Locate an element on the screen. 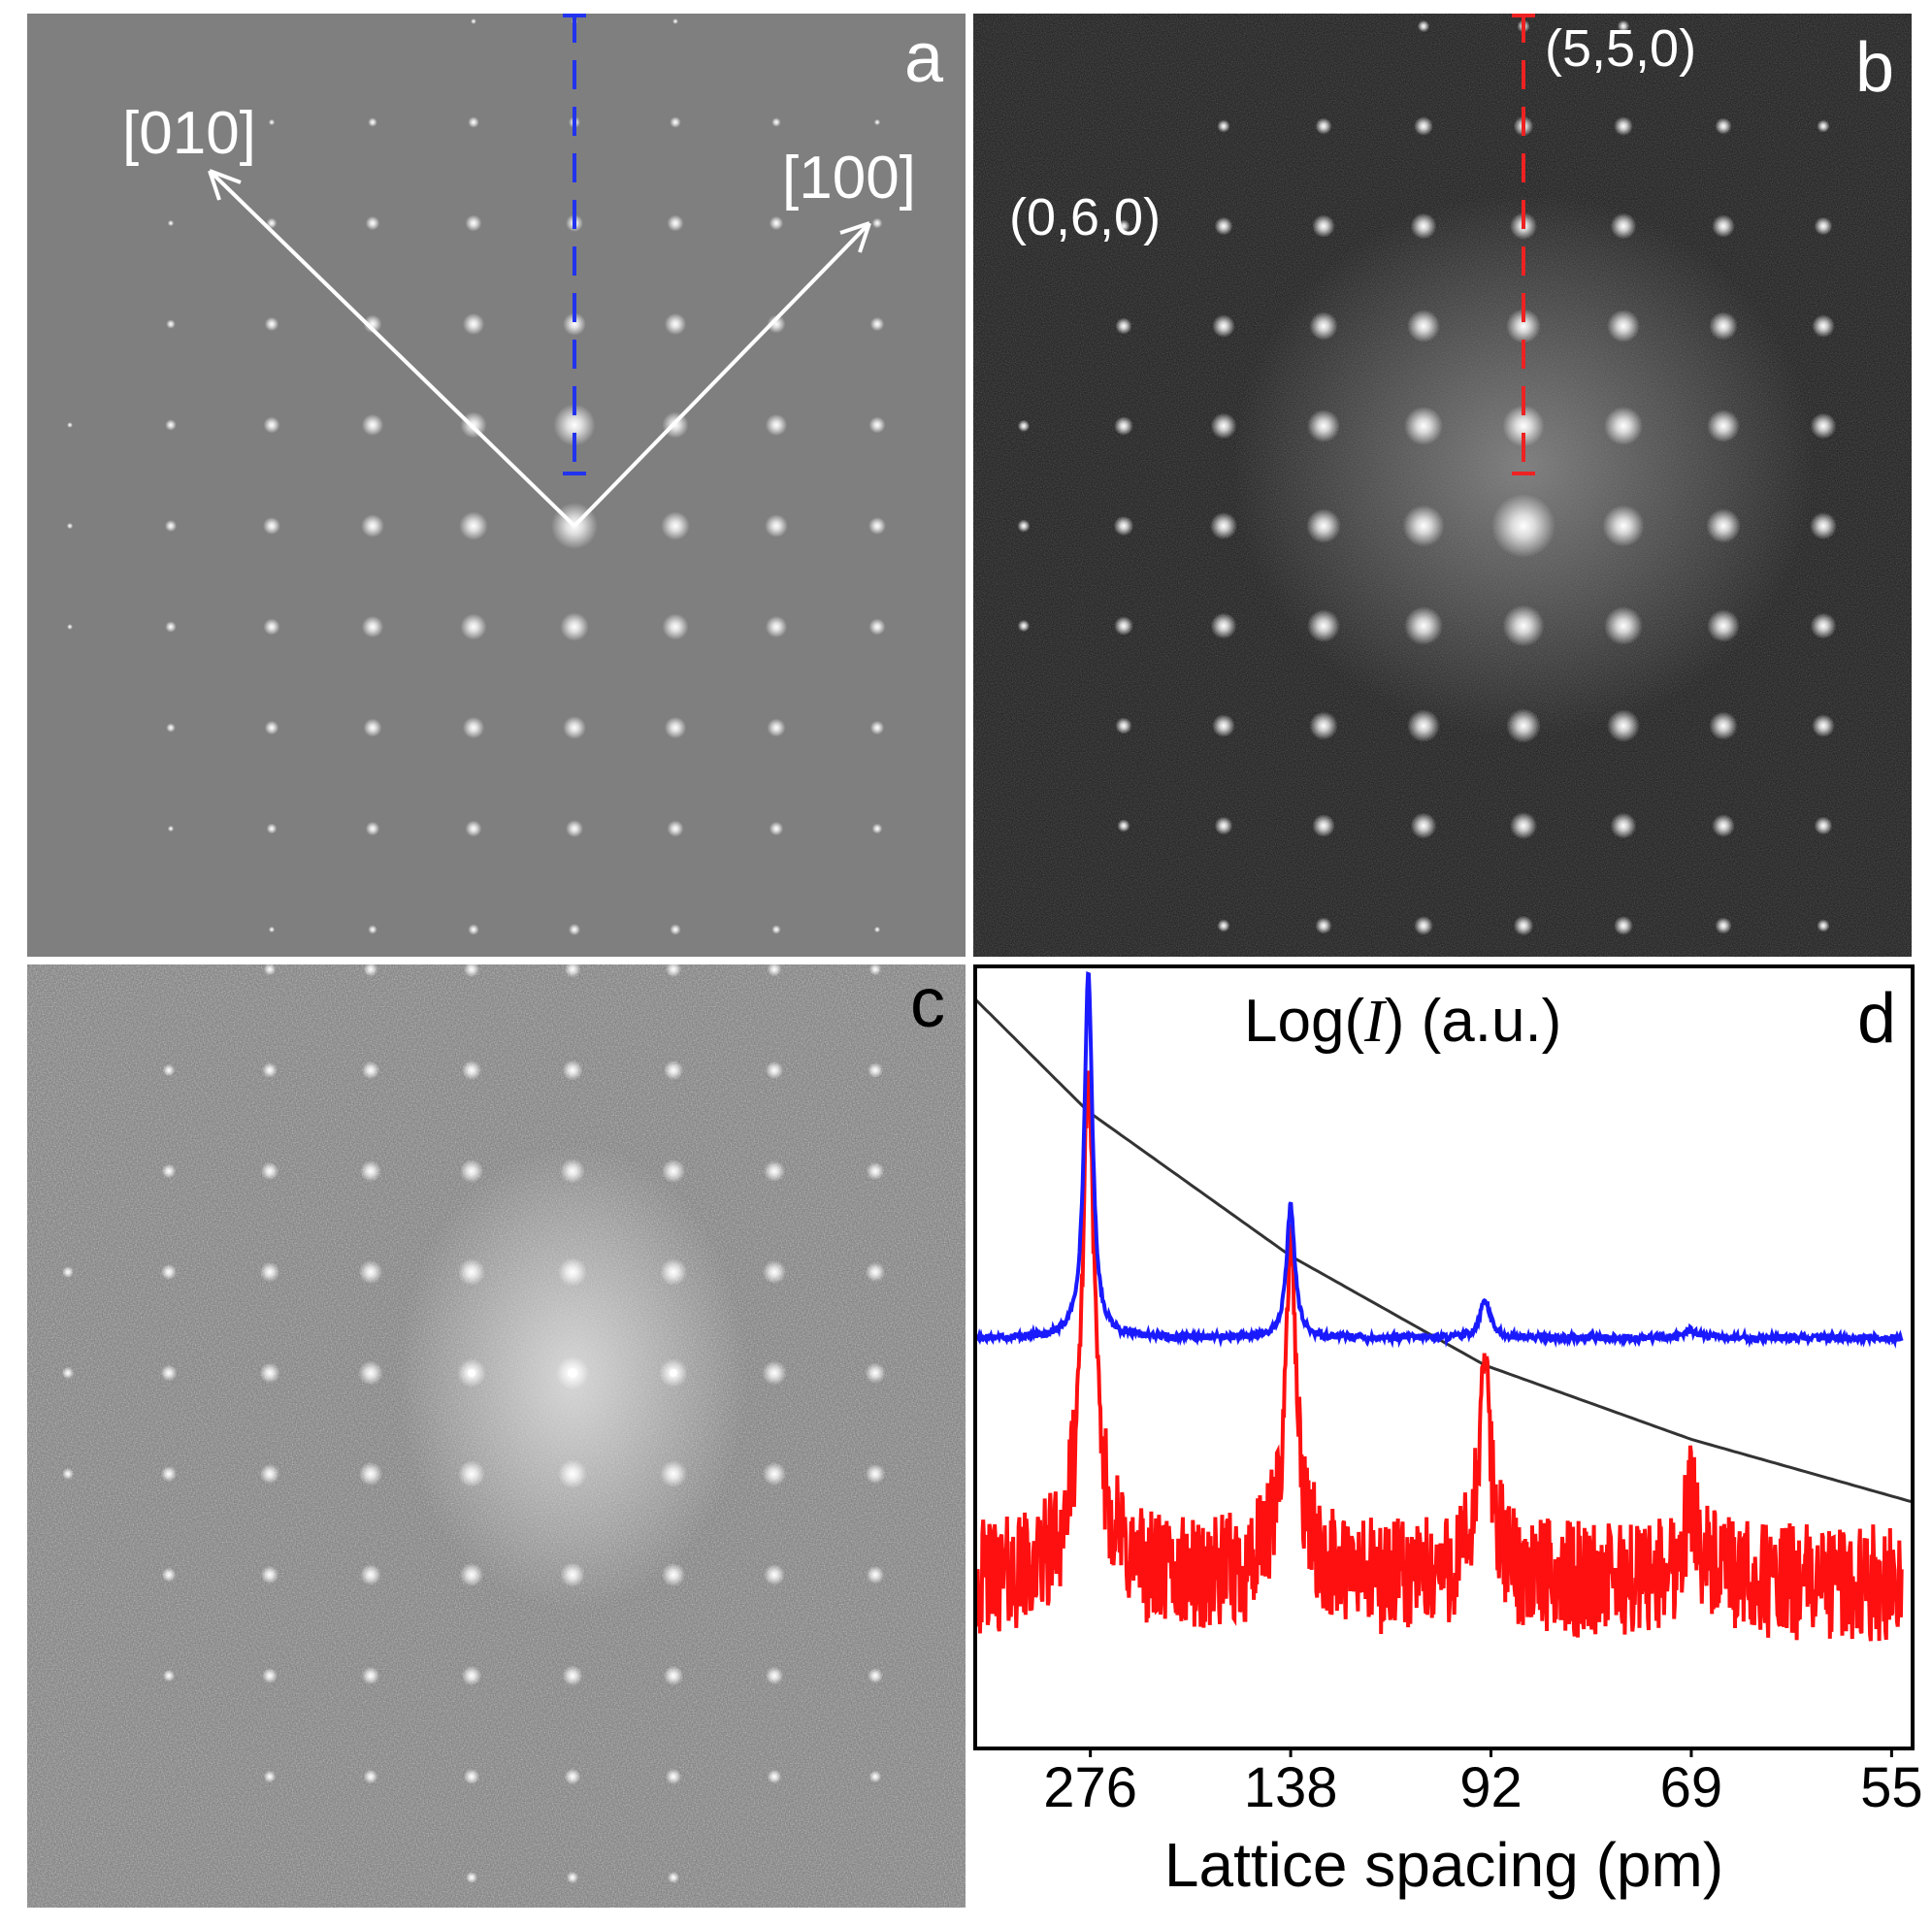 This screenshot has width=1932, height=1927. series-red-curve is located at coordinates (1440, 1356).